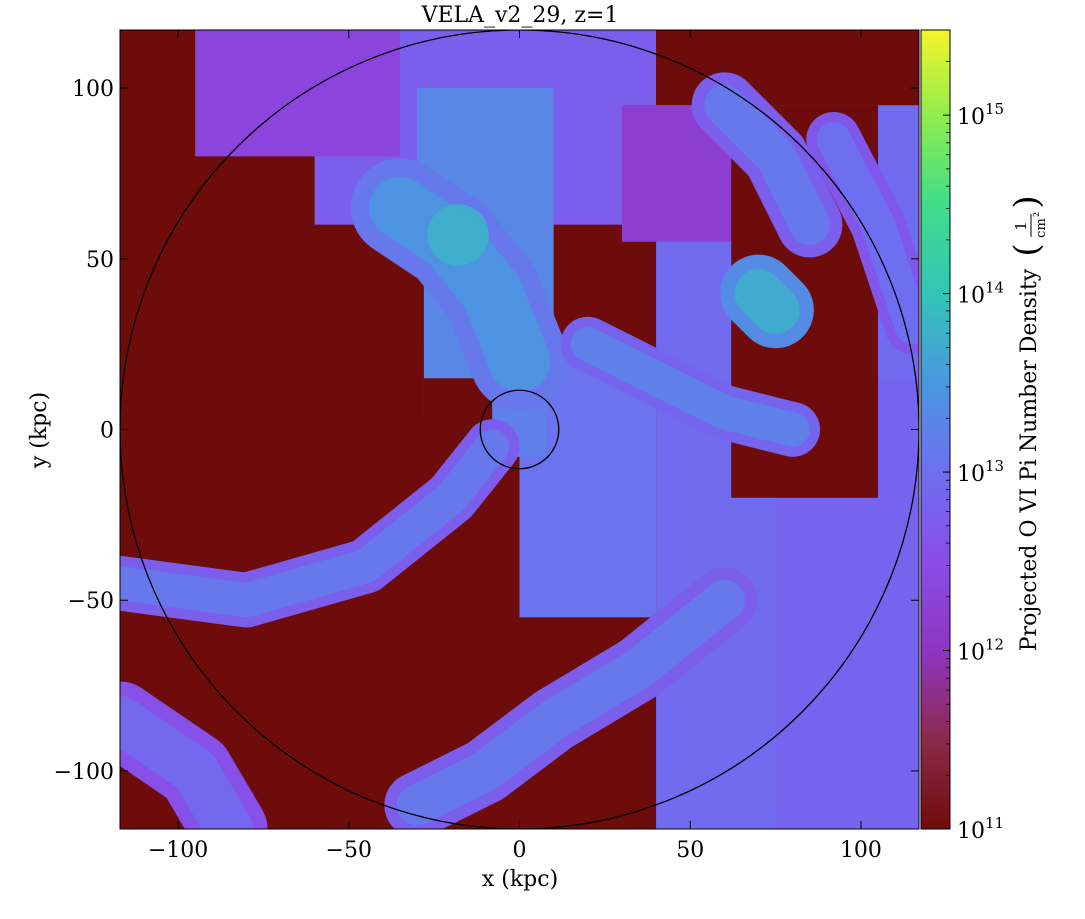 This screenshot has width=1085, height=919. I want to click on filament, so click(767, 301).